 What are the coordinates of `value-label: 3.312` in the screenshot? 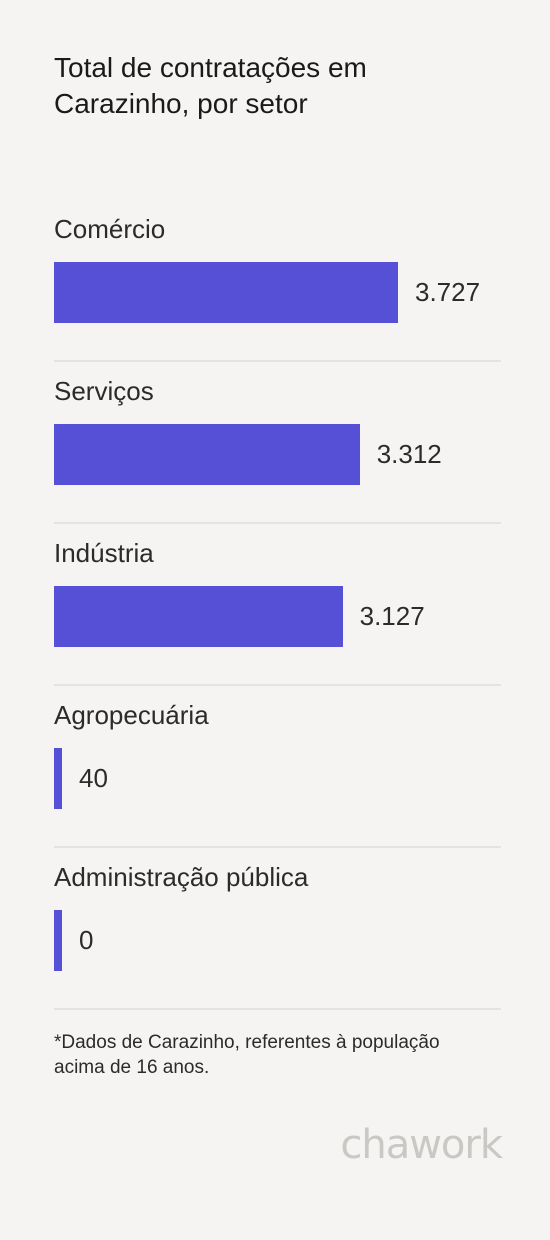 It's located at (409, 454).